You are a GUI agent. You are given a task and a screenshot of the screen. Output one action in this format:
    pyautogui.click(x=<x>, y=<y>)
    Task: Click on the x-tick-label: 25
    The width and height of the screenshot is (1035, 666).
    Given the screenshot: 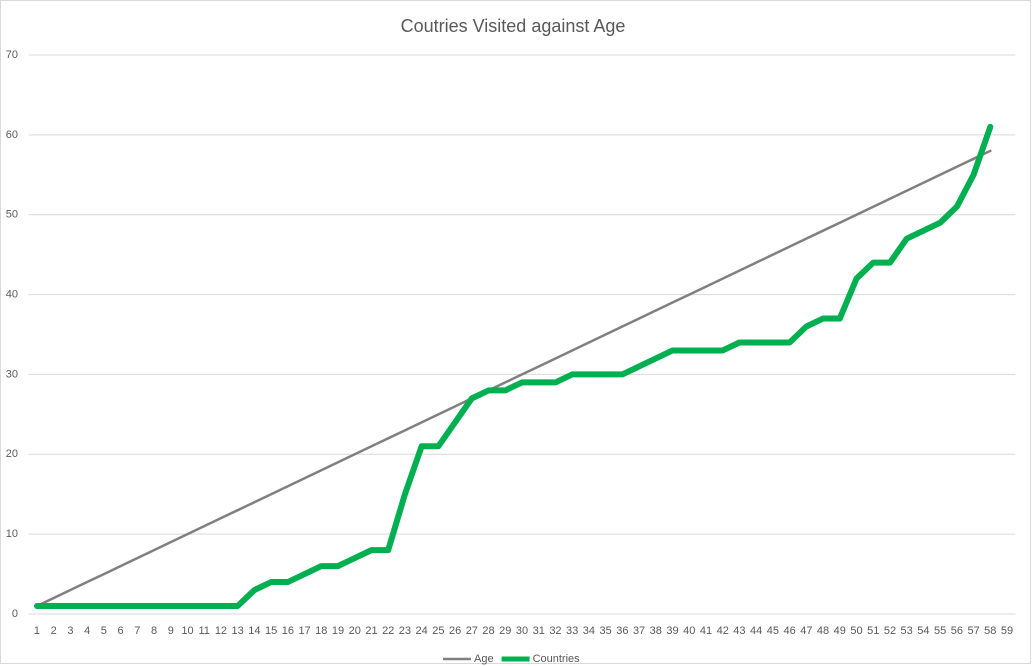 What is the action you would take?
    pyautogui.click(x=438, y=631)
    